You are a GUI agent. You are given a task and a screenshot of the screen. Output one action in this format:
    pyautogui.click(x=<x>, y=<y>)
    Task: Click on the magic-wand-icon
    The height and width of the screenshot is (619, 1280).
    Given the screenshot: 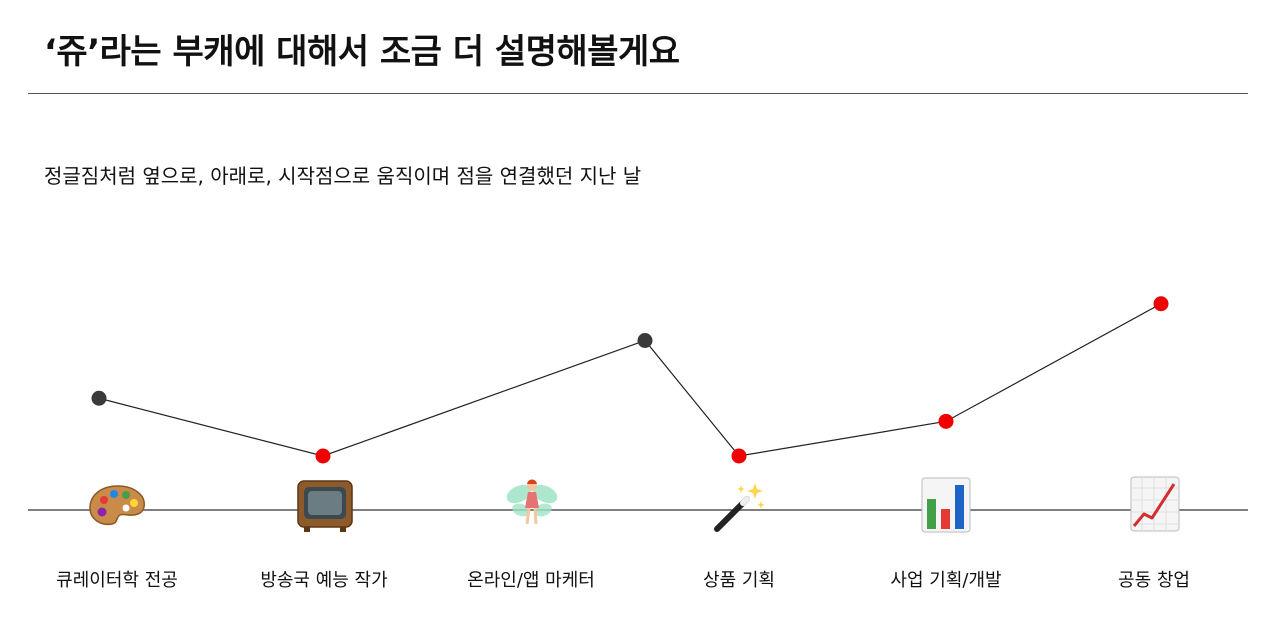 What is the action you would take?
    pyautogui.click(x=739, y=507)
    